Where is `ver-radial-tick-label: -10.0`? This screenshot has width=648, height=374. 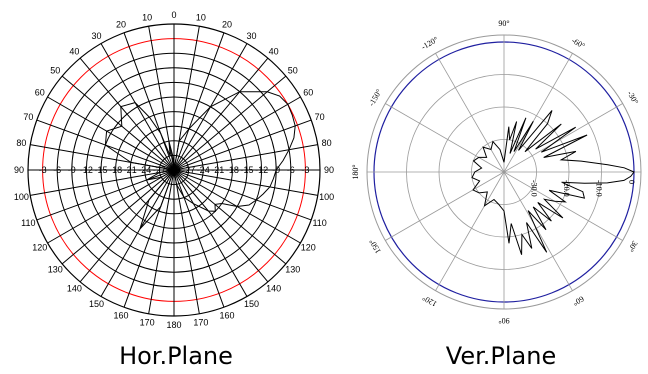
ver-radial-tick-label: -10.0 is located at coordinates (599, 188).